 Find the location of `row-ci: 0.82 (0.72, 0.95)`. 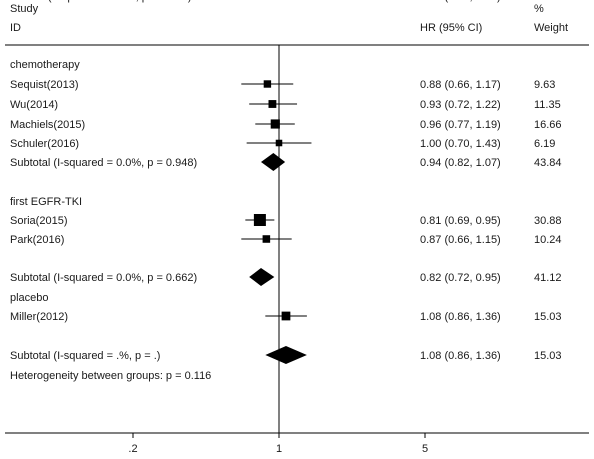

row-ci: 0.82 (0.72, 0.95) is located at coordinates (460, 278).